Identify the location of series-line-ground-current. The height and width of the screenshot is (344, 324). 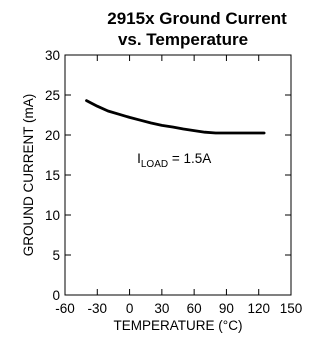
(175, 117).